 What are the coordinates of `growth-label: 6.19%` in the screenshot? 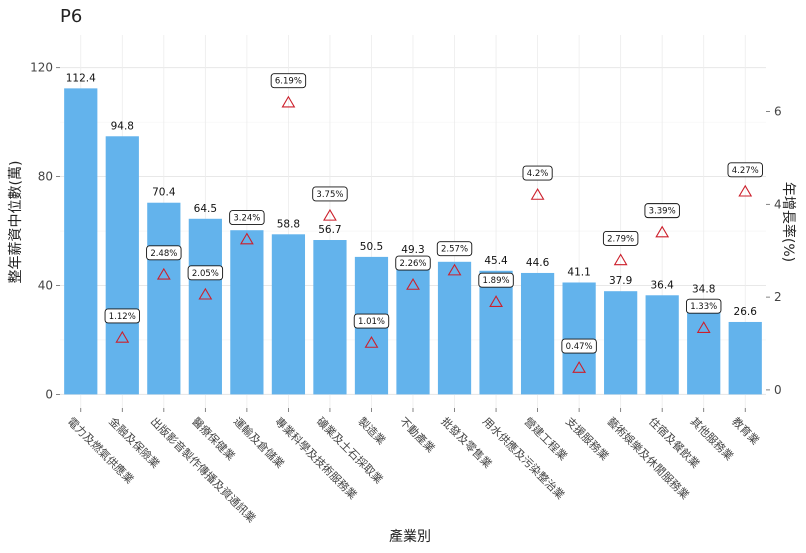 It's located at (288, 82).